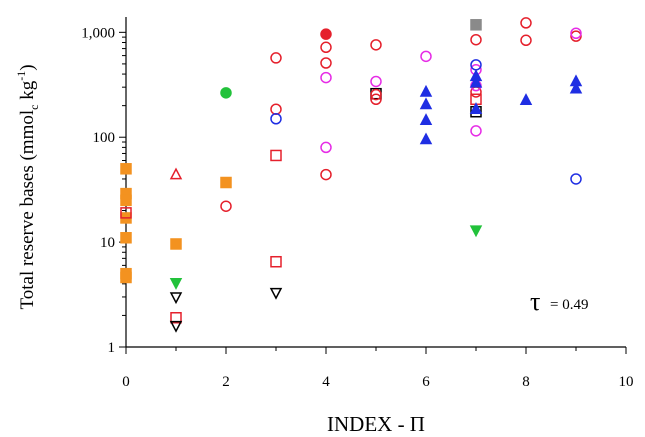 The height and width of the screenshot is (437, 645). What do you see at coordinates (104, 138) in the screenshot?
I see `y-tick-label: 100` at bounding box center [104, 138].